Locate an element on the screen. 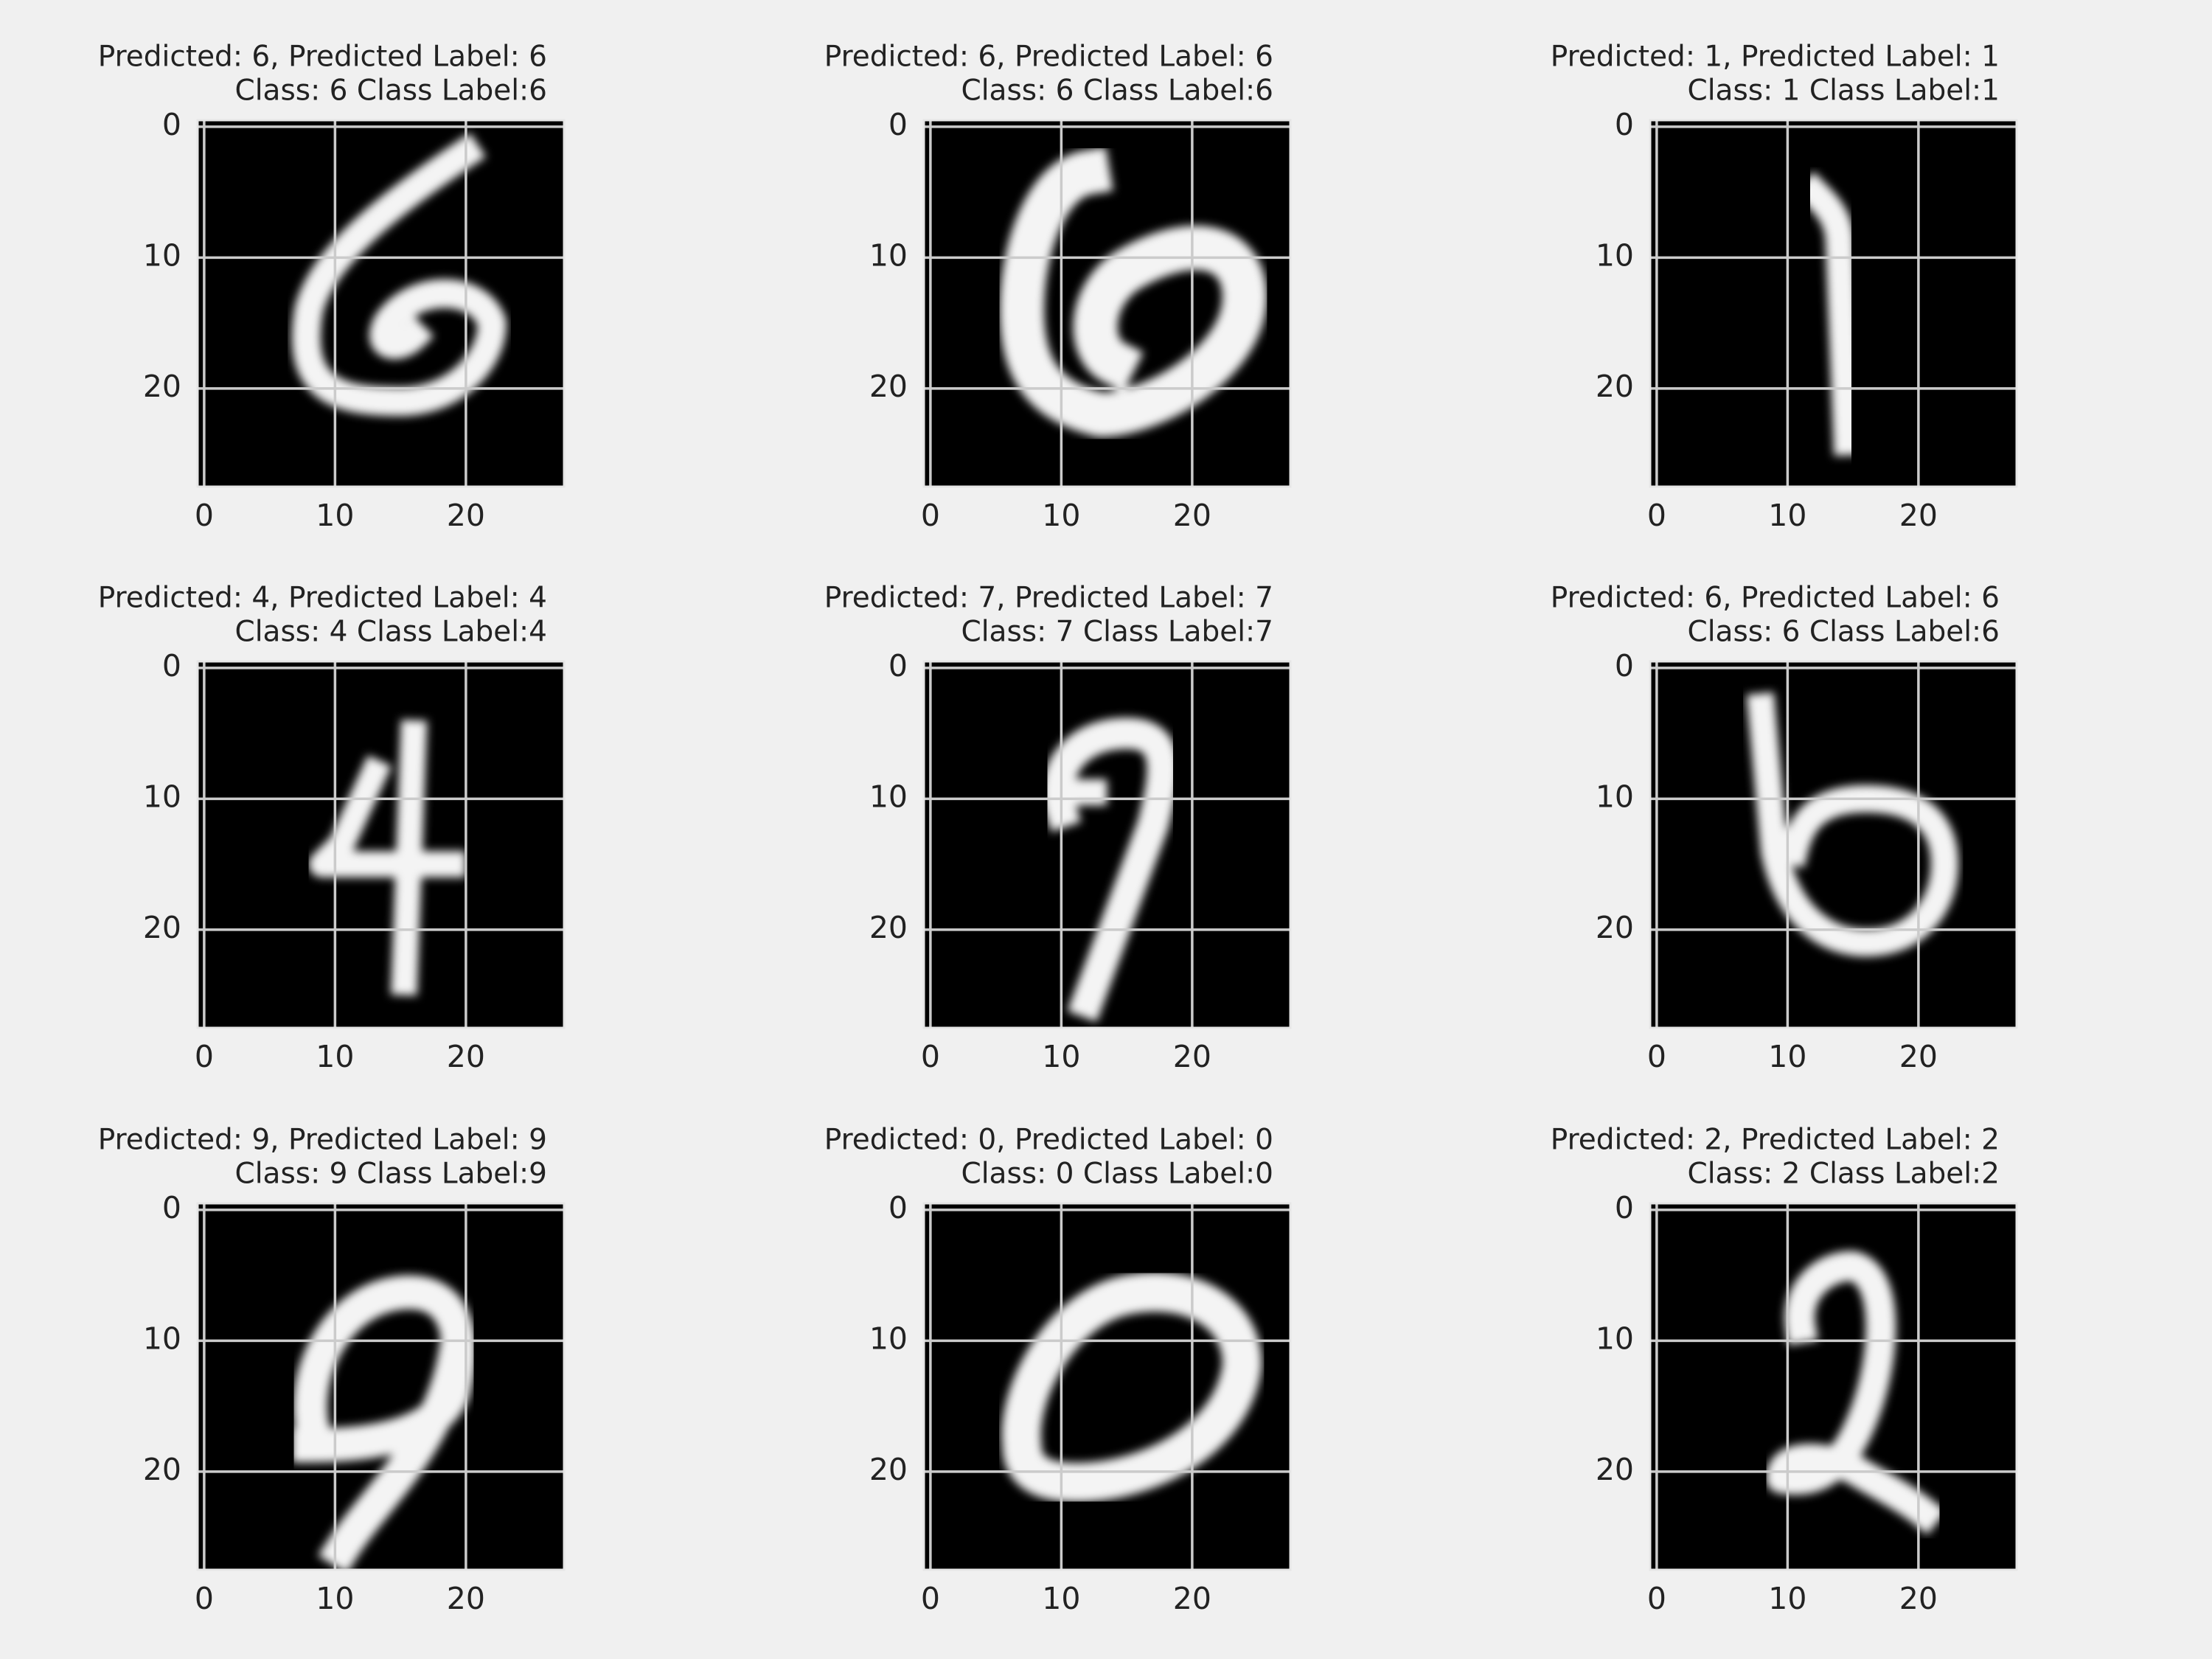  title-line: Predicted: 9, Predicted Label: 9 is located at coordinates (322, 1140).